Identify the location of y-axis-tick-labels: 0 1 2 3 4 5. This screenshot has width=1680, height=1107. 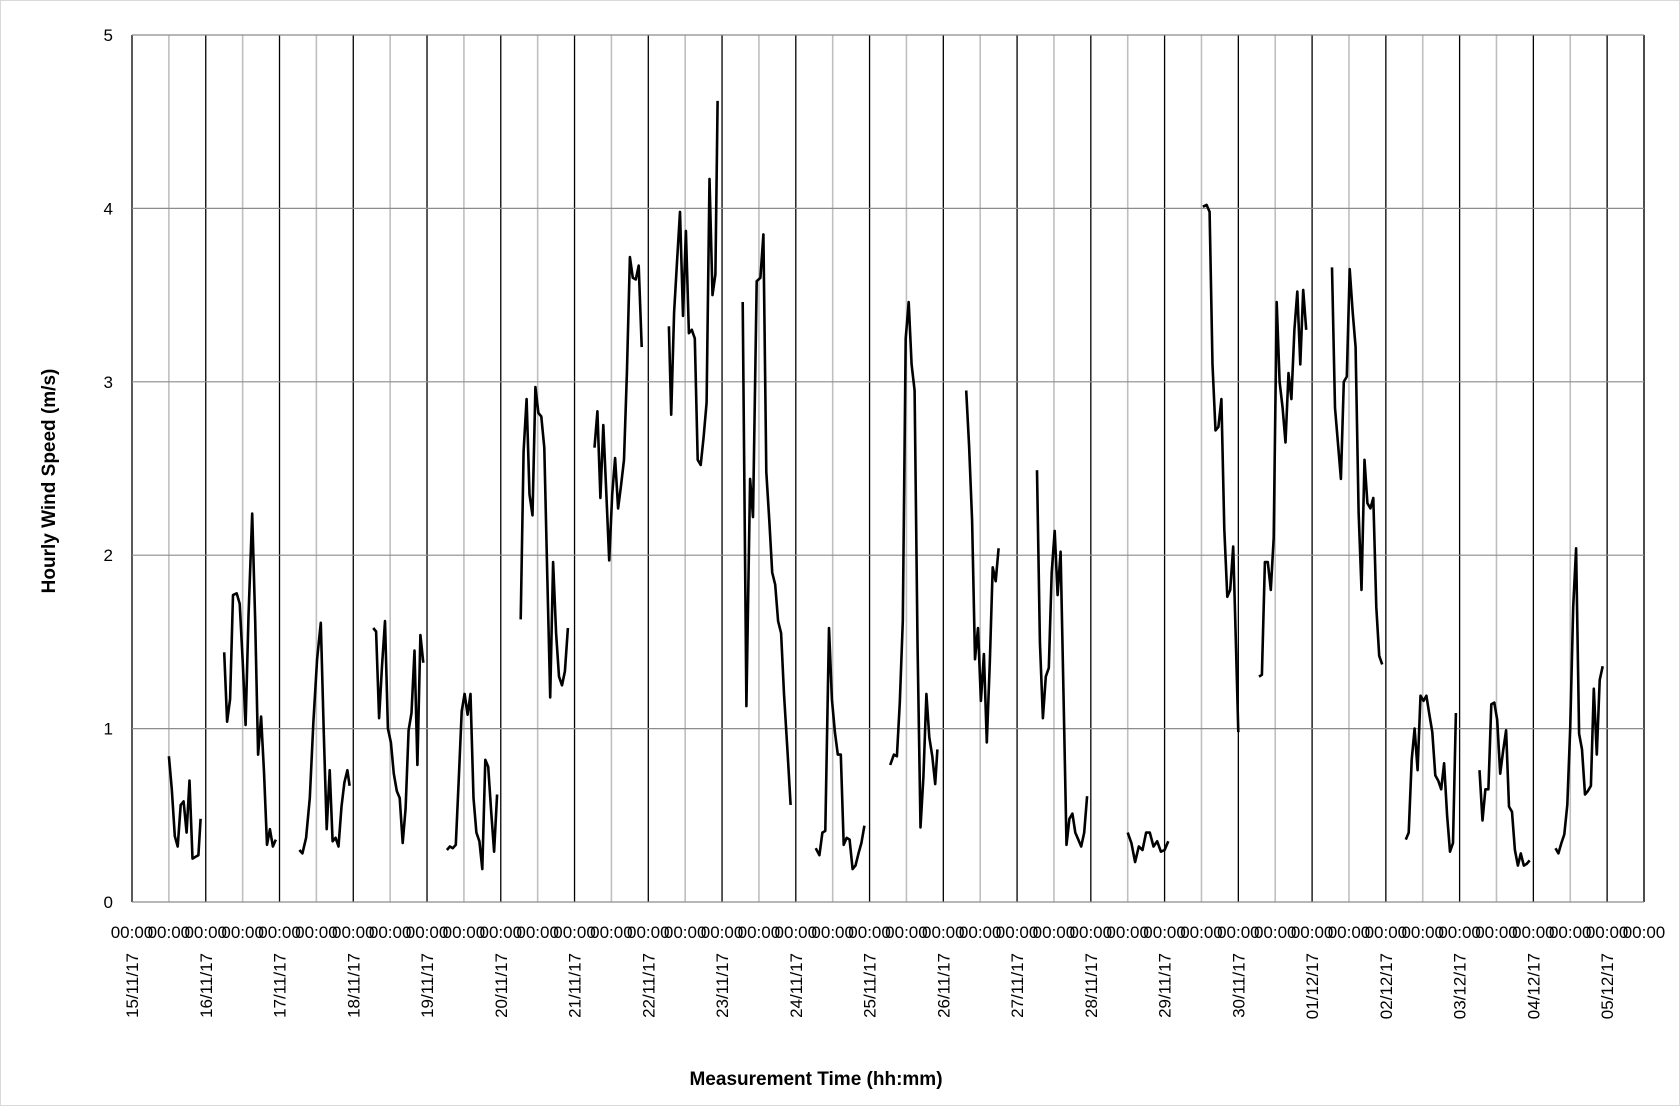
(108, 469).